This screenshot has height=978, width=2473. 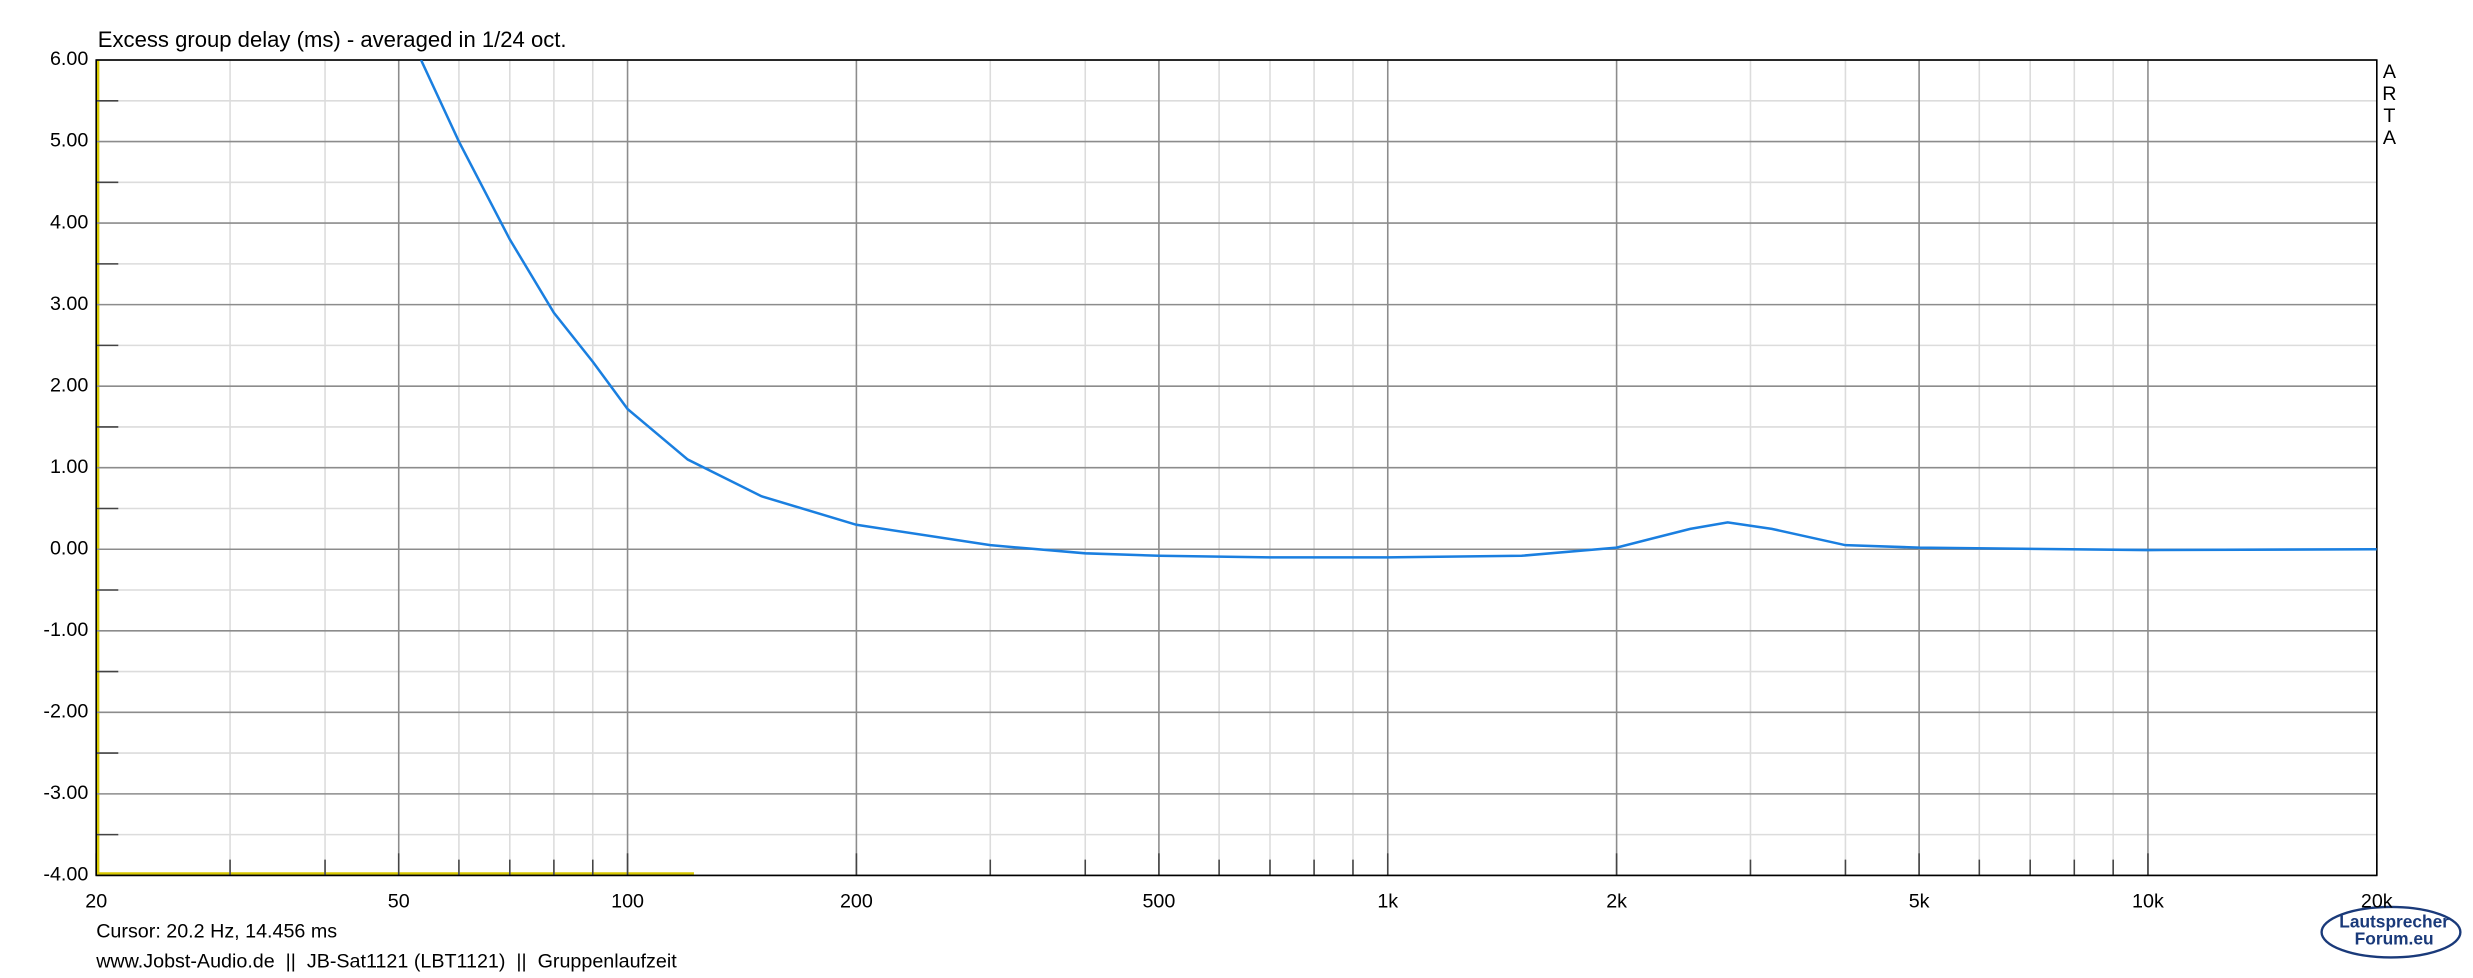 What do you see at coordinates (1387, 901) in the screenshot?
I see `x-tick-label: 1k` at bounding box center [1387, 901].